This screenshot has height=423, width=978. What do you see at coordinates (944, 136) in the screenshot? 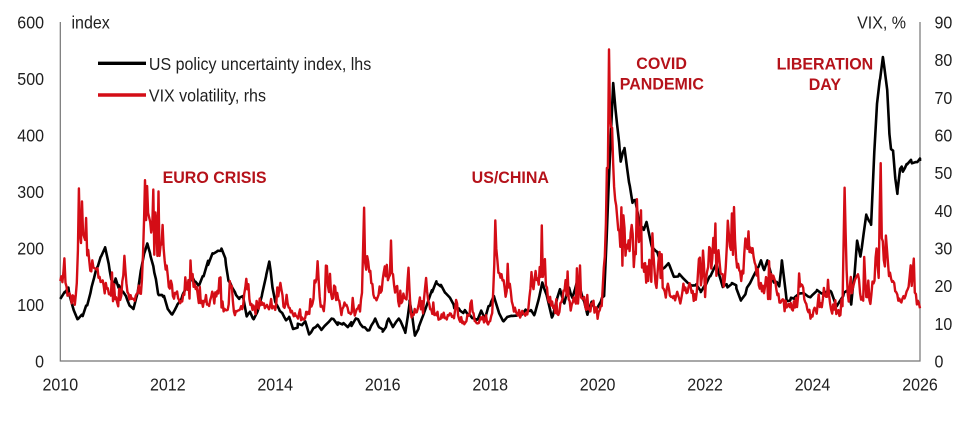
I see `svg-text: 60` at bounding box center [944, 136].